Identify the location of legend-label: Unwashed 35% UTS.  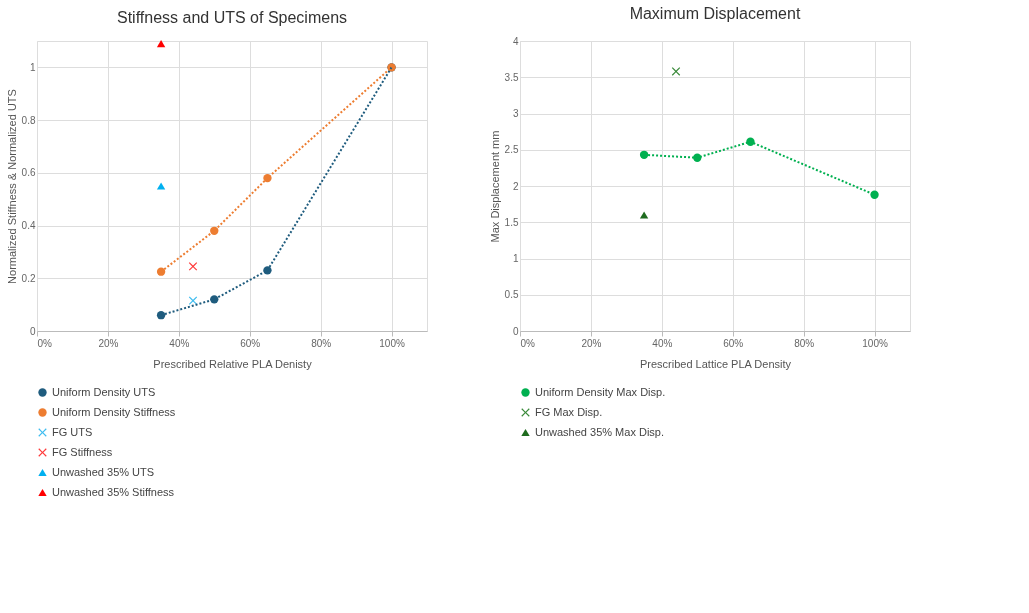
(103, 471).